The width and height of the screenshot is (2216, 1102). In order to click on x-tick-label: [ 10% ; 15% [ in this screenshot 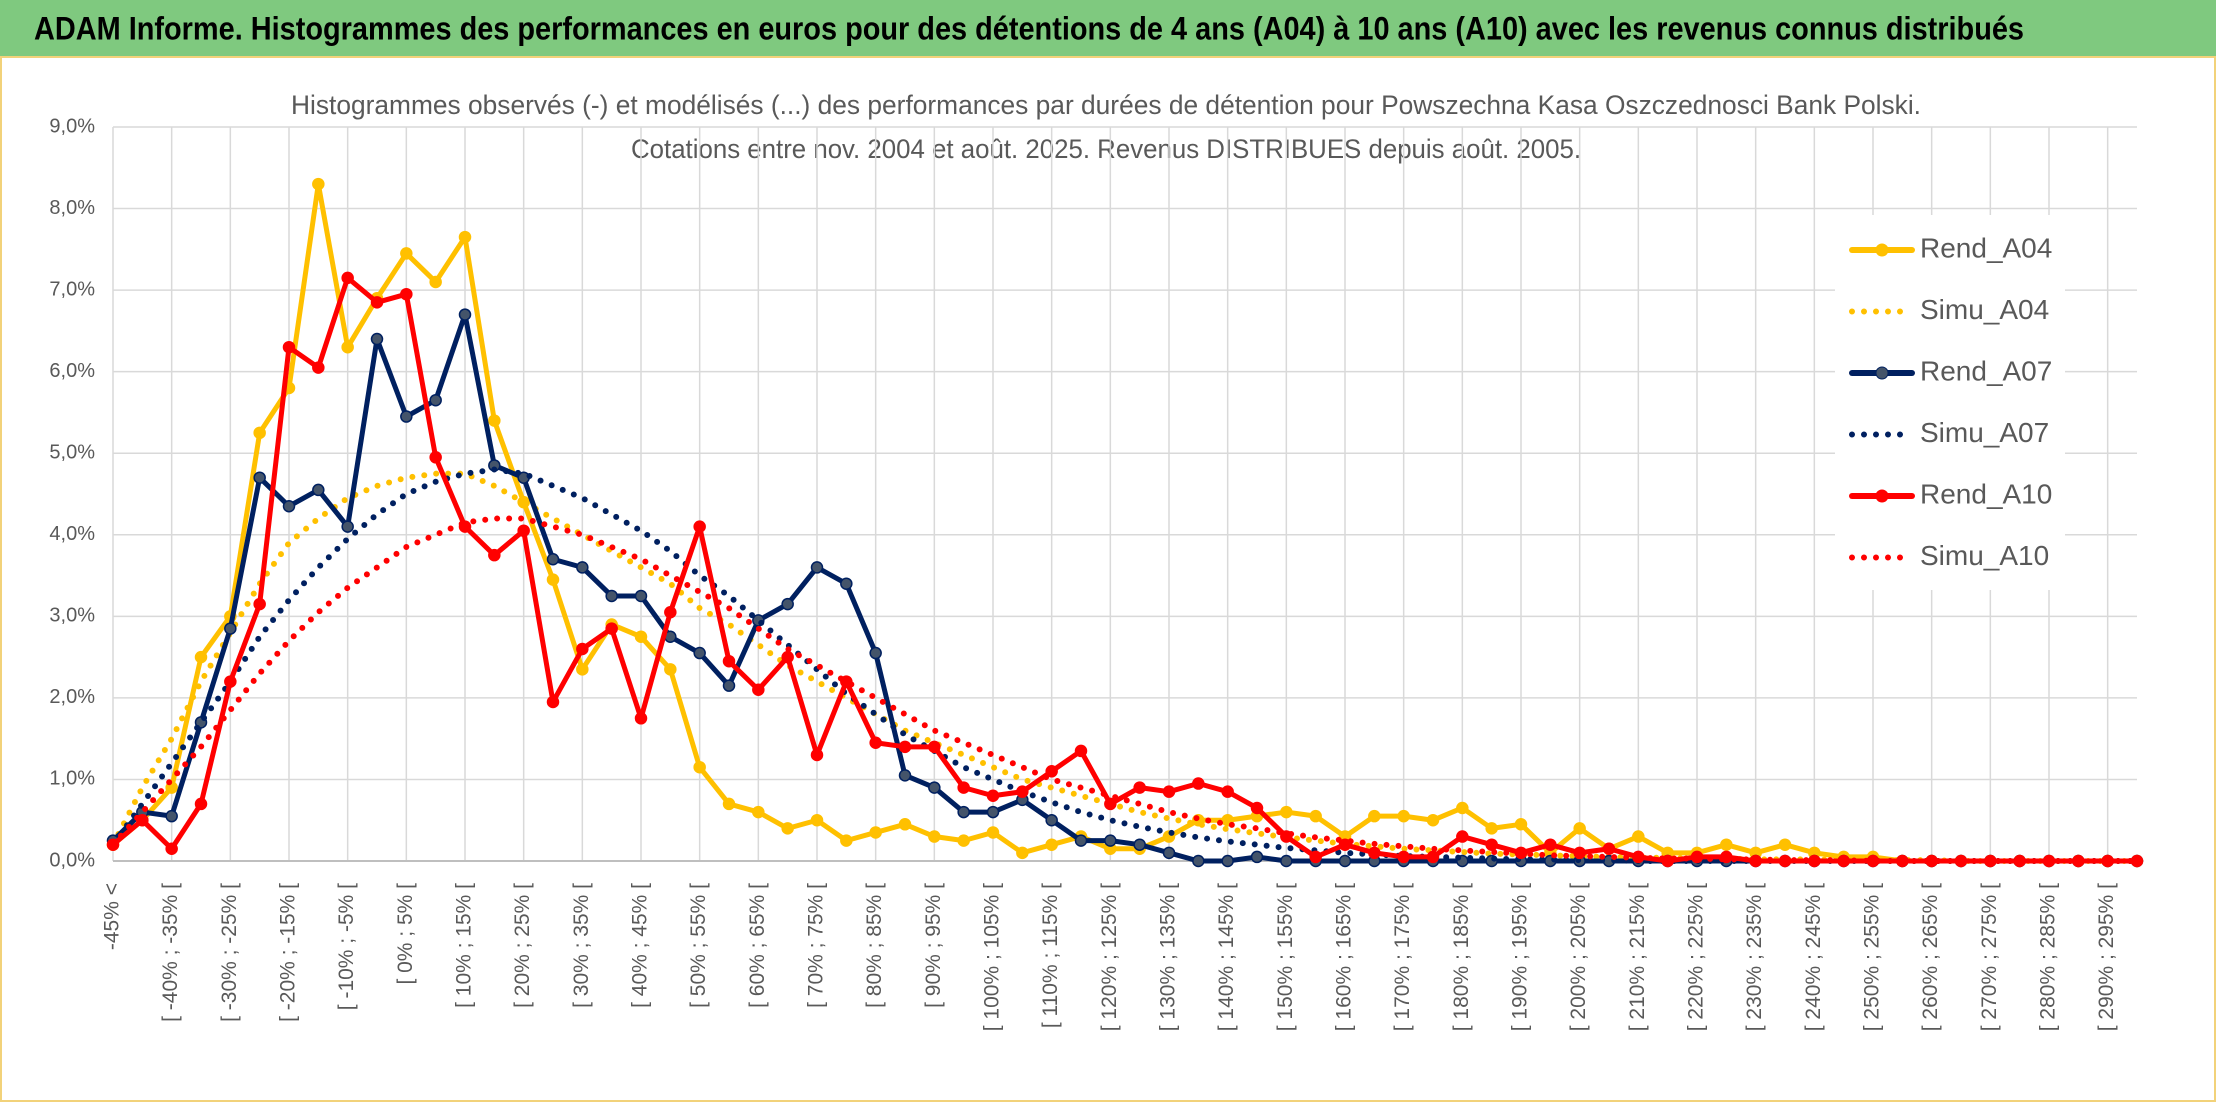, I will do `click(464, 945)`.